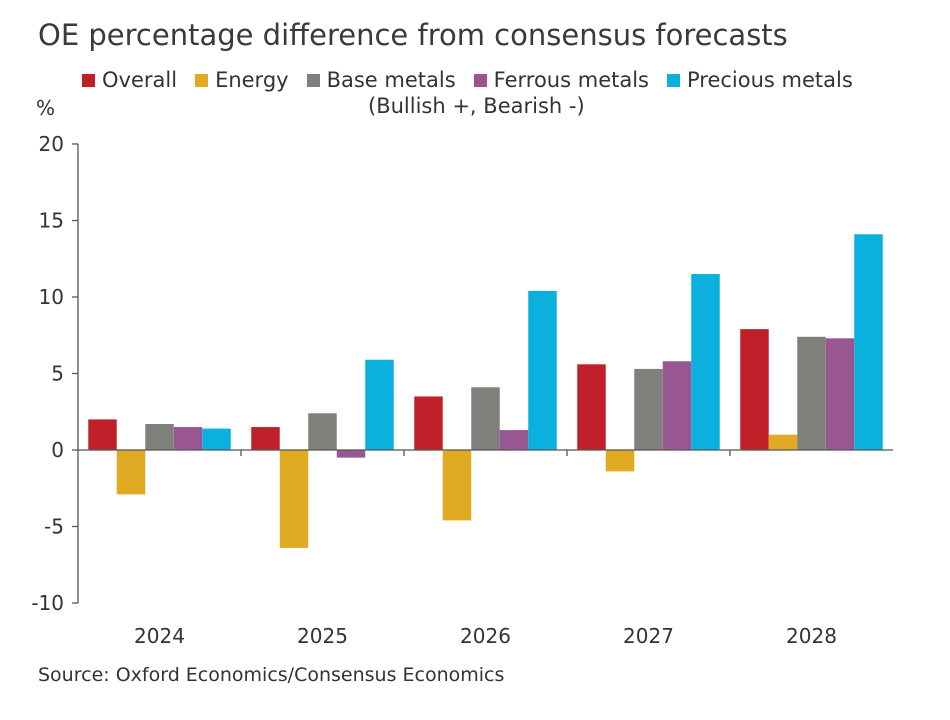  I want to click on bar-base-metals-2025, so click(322, 431).